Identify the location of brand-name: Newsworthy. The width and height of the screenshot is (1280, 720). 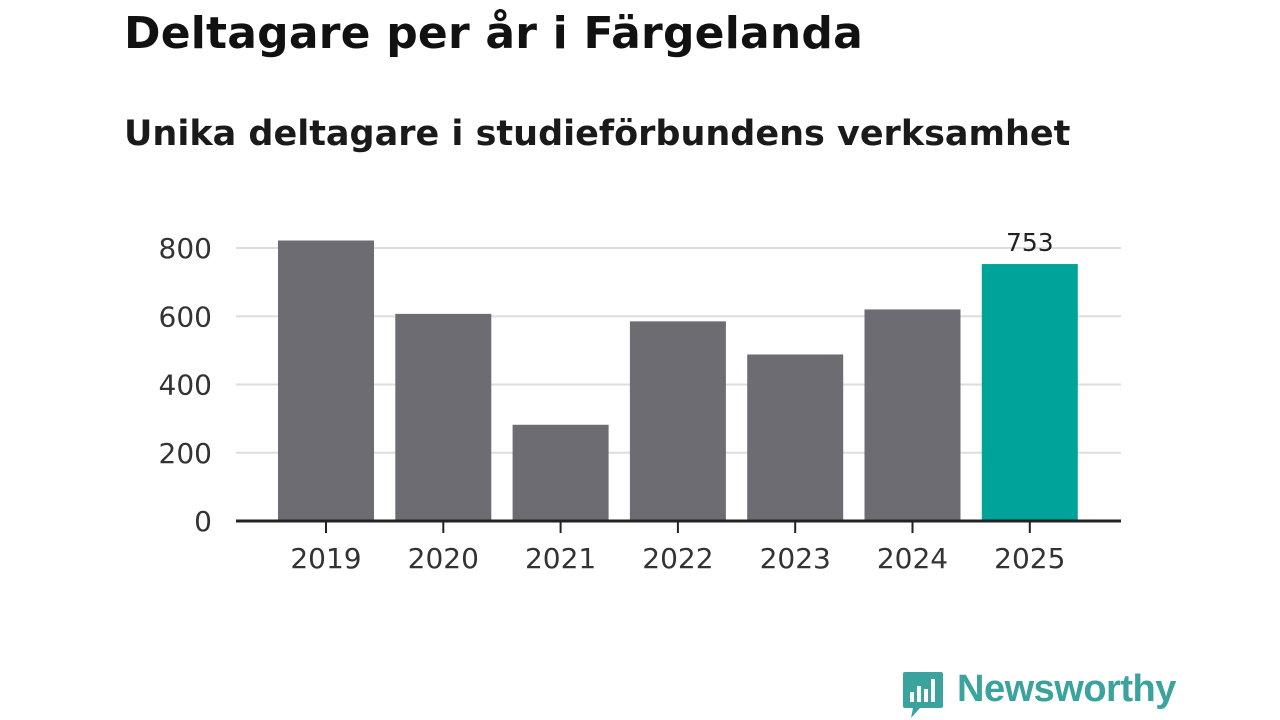
(1066, 689).